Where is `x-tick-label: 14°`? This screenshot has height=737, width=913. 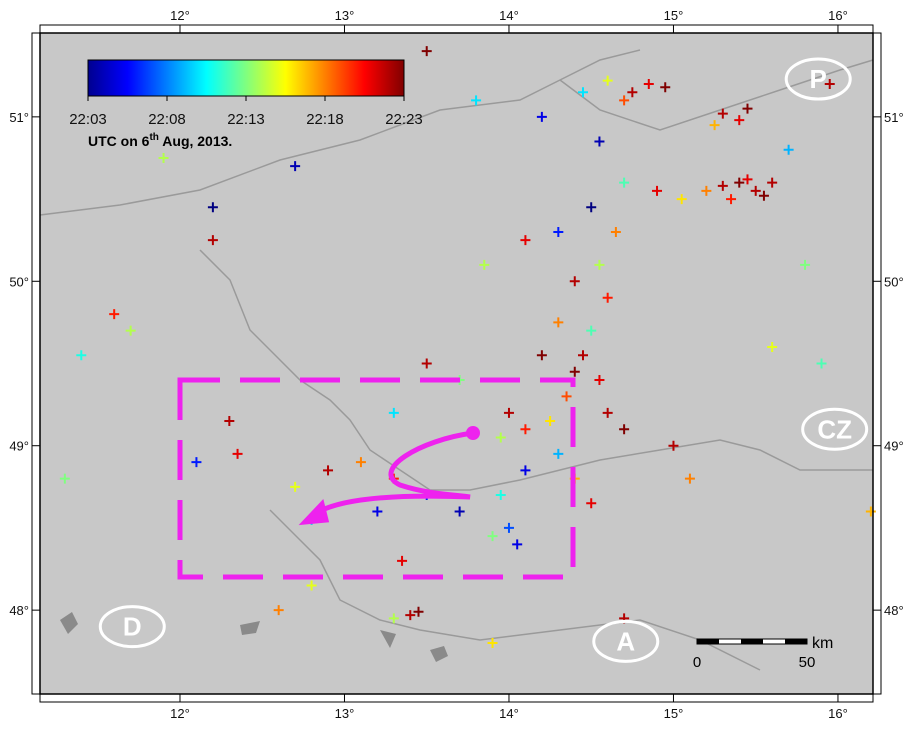 x-tick-label: 14° is located at coordinates (509, 15).